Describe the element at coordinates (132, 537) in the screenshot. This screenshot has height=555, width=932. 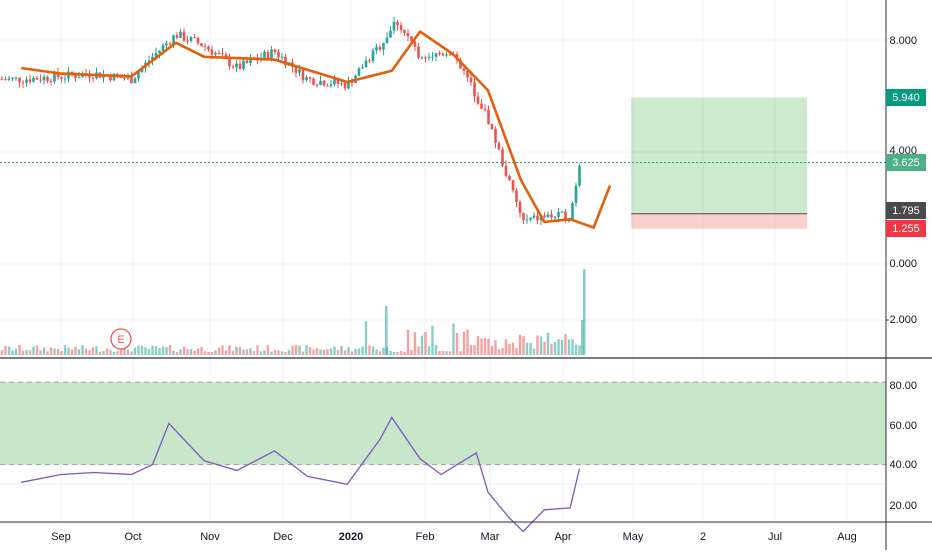
I see `time-tick: Oct` at that location.